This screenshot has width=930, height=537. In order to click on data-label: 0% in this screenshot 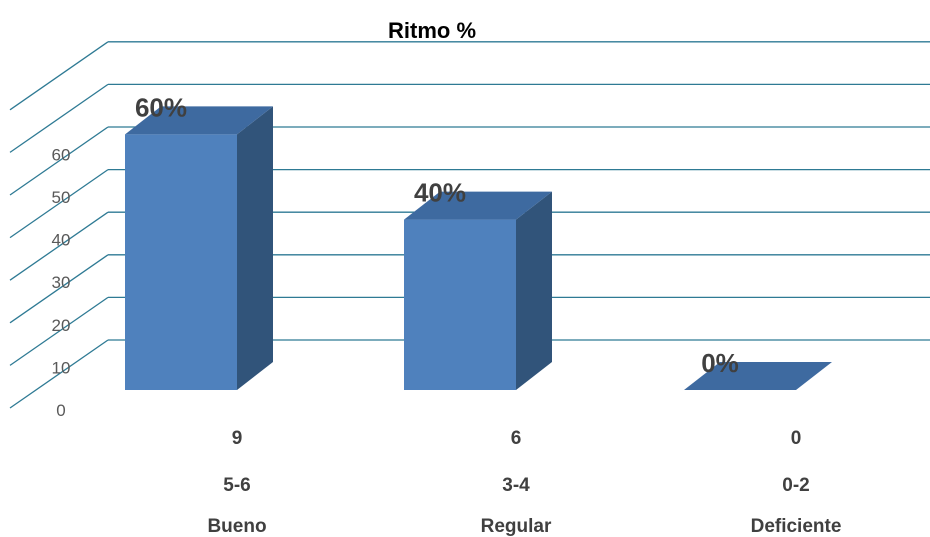, I will do `click(720, 363)`.